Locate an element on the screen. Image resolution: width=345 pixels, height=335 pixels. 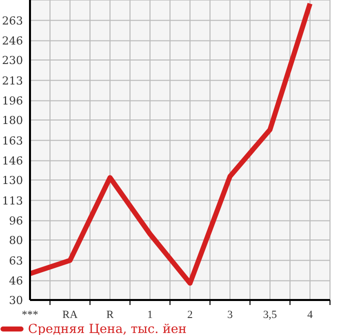
y-tick-label: 163 is located at coordinates (12, 141).